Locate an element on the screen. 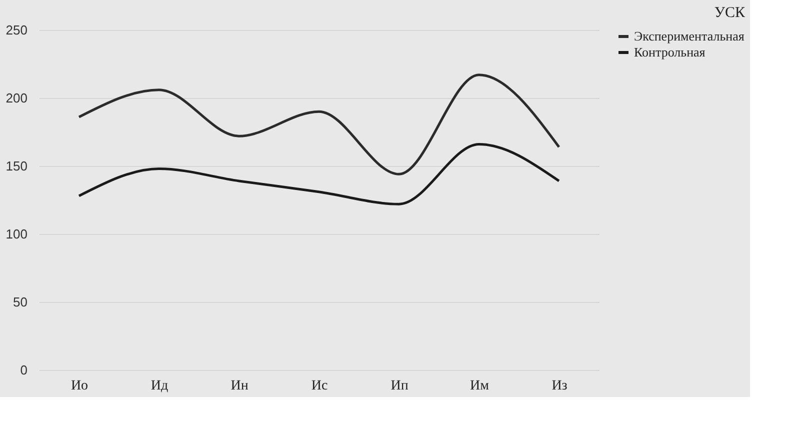 This screenshot has width=789, height=426. legend-label: Контрольная is located at coordinates (670, 52).